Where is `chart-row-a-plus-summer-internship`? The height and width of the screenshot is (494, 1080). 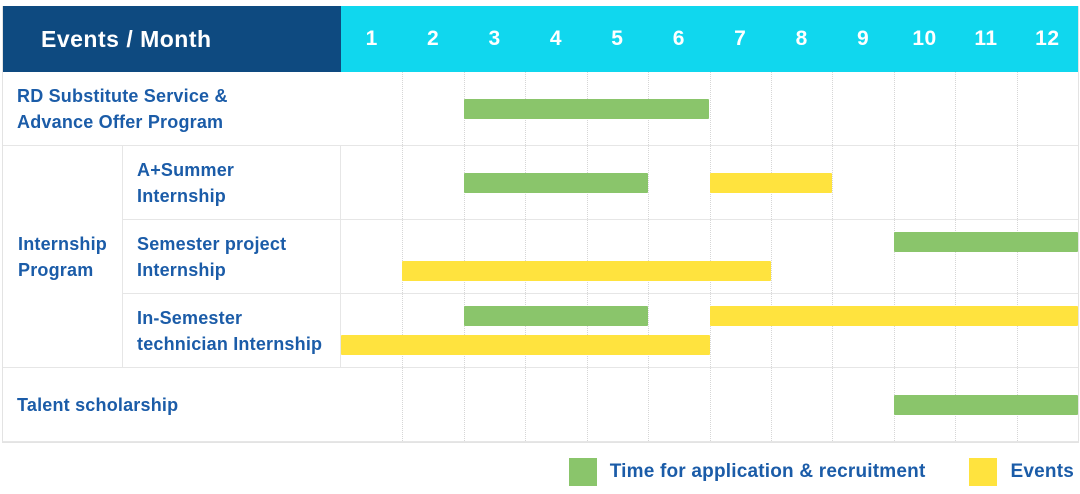
chart-row-a-plus-summer-internship is located at coordinates (709, 183).